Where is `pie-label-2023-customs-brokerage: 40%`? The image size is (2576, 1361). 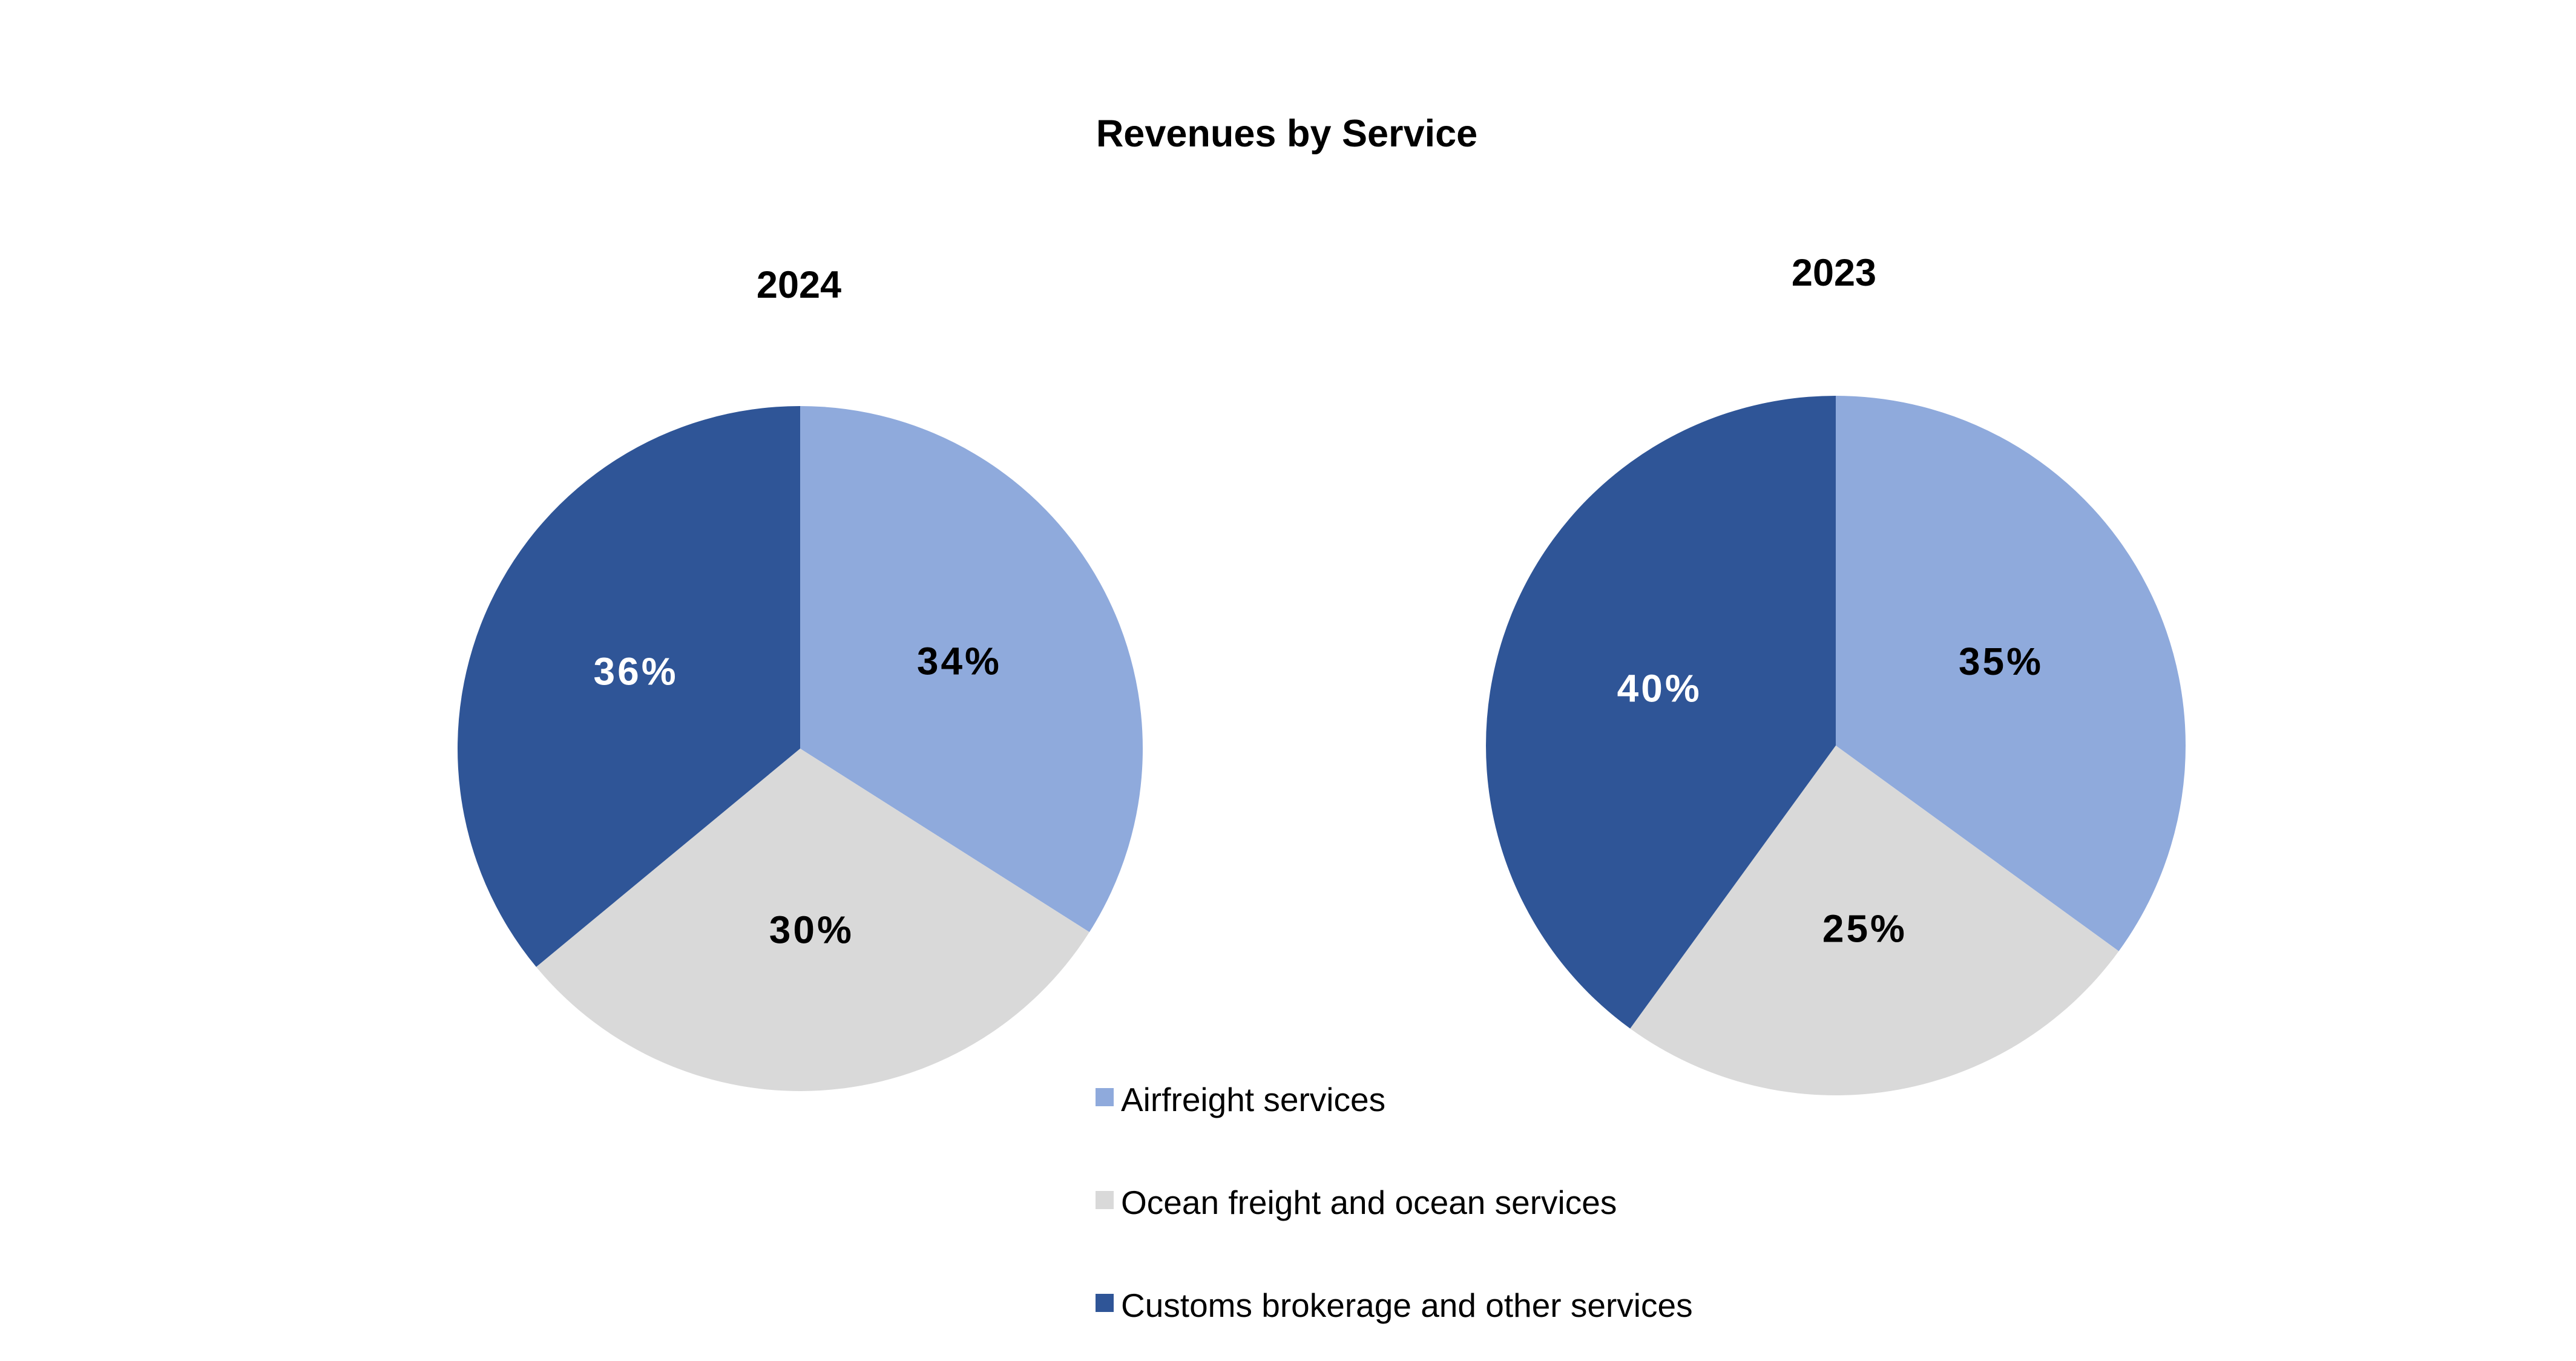
pie-label-2023-customs-brokerage: 40% is located at coordinates (1659, 688).